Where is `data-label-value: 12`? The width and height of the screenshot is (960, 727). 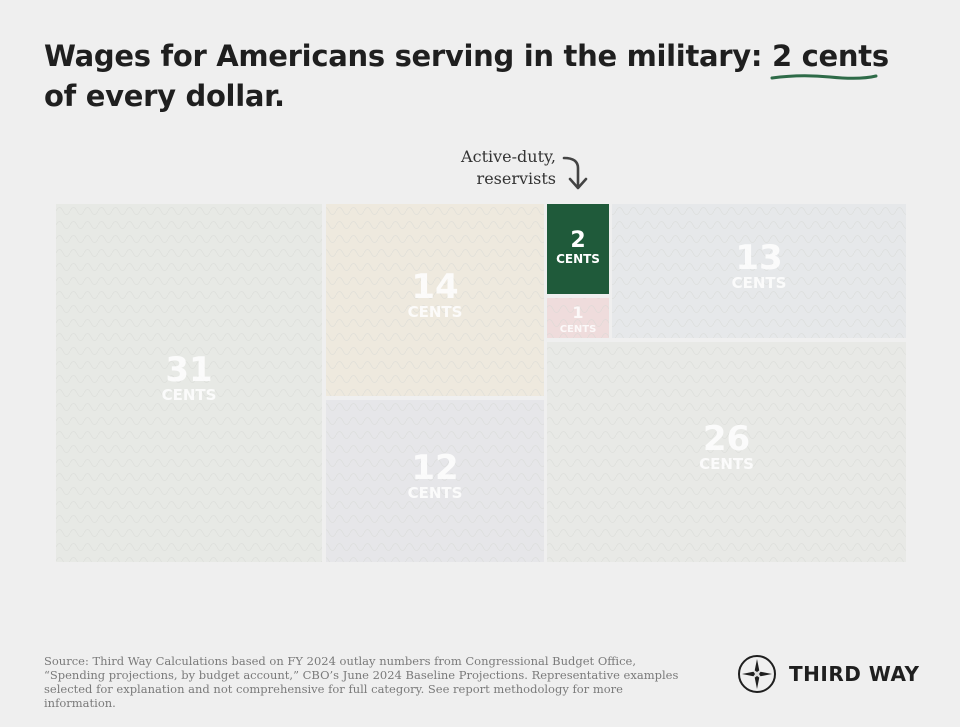 data-label-value: 12 is located at coordinates (434, 468).